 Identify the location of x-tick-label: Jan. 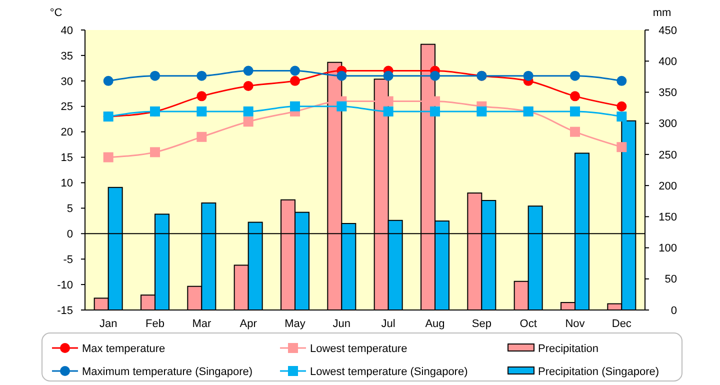
(108, 324).